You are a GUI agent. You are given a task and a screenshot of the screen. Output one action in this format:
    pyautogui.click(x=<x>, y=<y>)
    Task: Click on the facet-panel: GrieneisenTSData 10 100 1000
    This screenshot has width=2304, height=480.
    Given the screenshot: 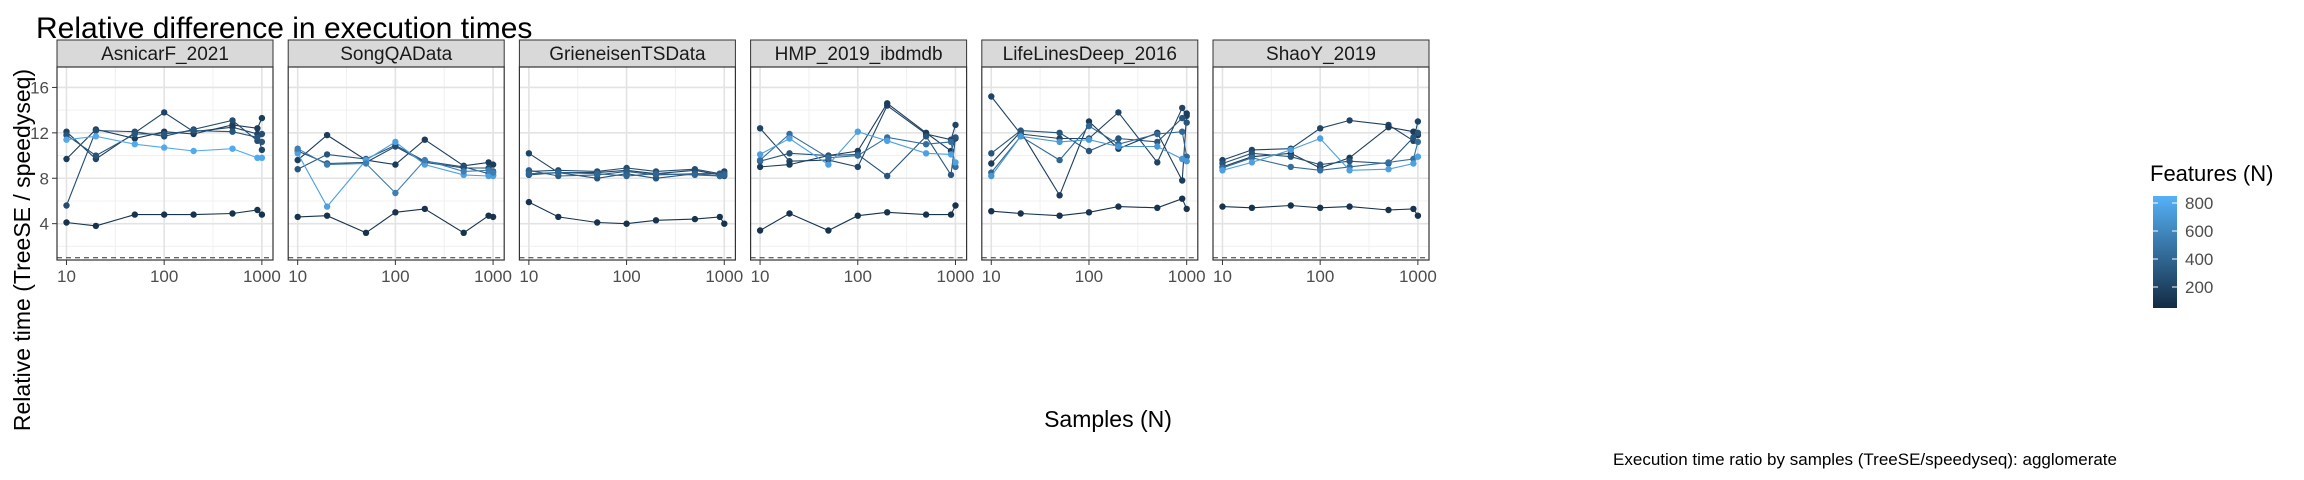 What is the action you would take?
    pyautogui.click(x=630, y=162)
    